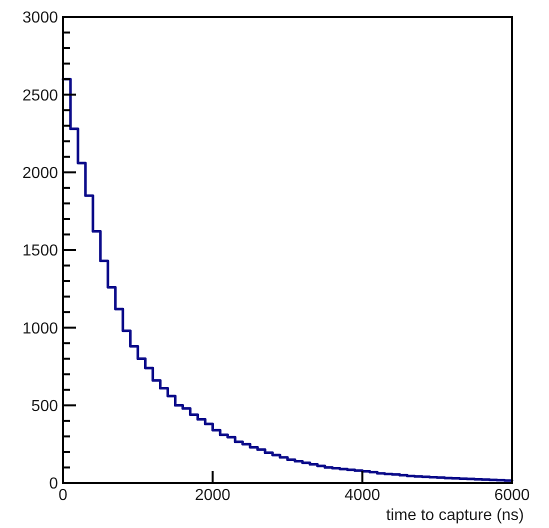 This screenshot has width=549, height=528. I want to click on x-axis-title: time to capture (ns), so click(455, 515).